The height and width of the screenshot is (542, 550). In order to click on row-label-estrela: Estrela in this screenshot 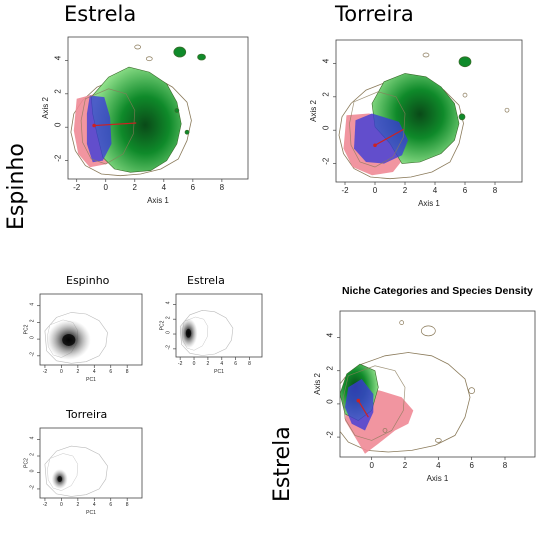, I will do `click(282, 464)`.